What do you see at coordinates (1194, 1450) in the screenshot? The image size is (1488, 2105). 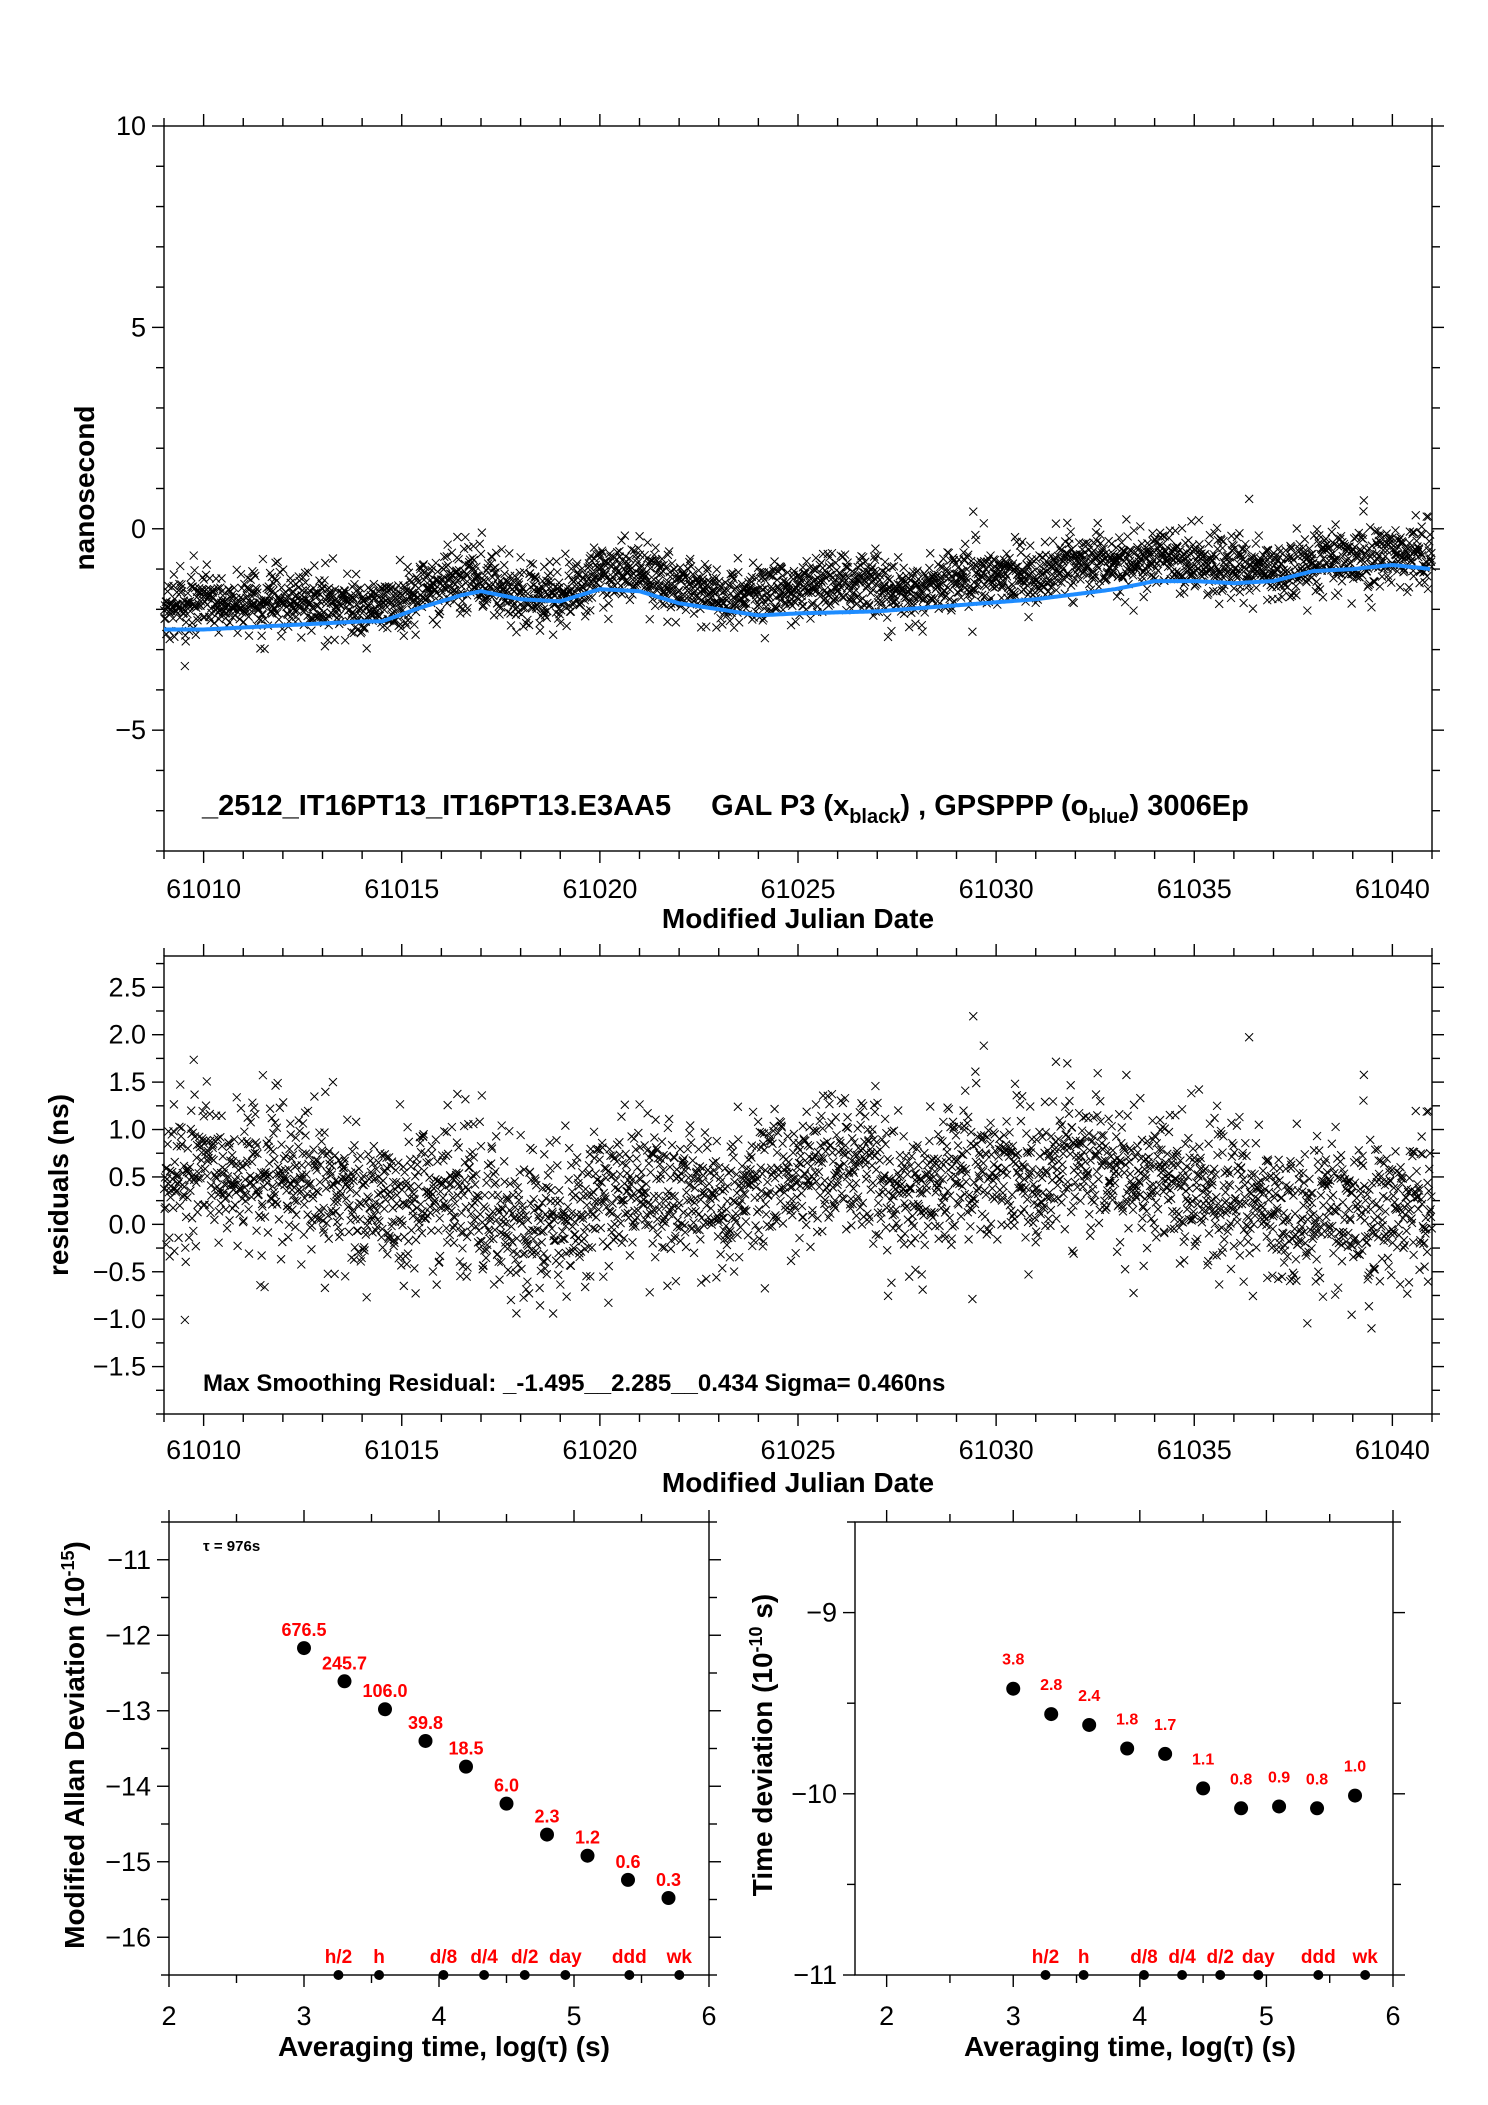 I see `x-tick-label: 61035` at bounding box center [1194, 1450].